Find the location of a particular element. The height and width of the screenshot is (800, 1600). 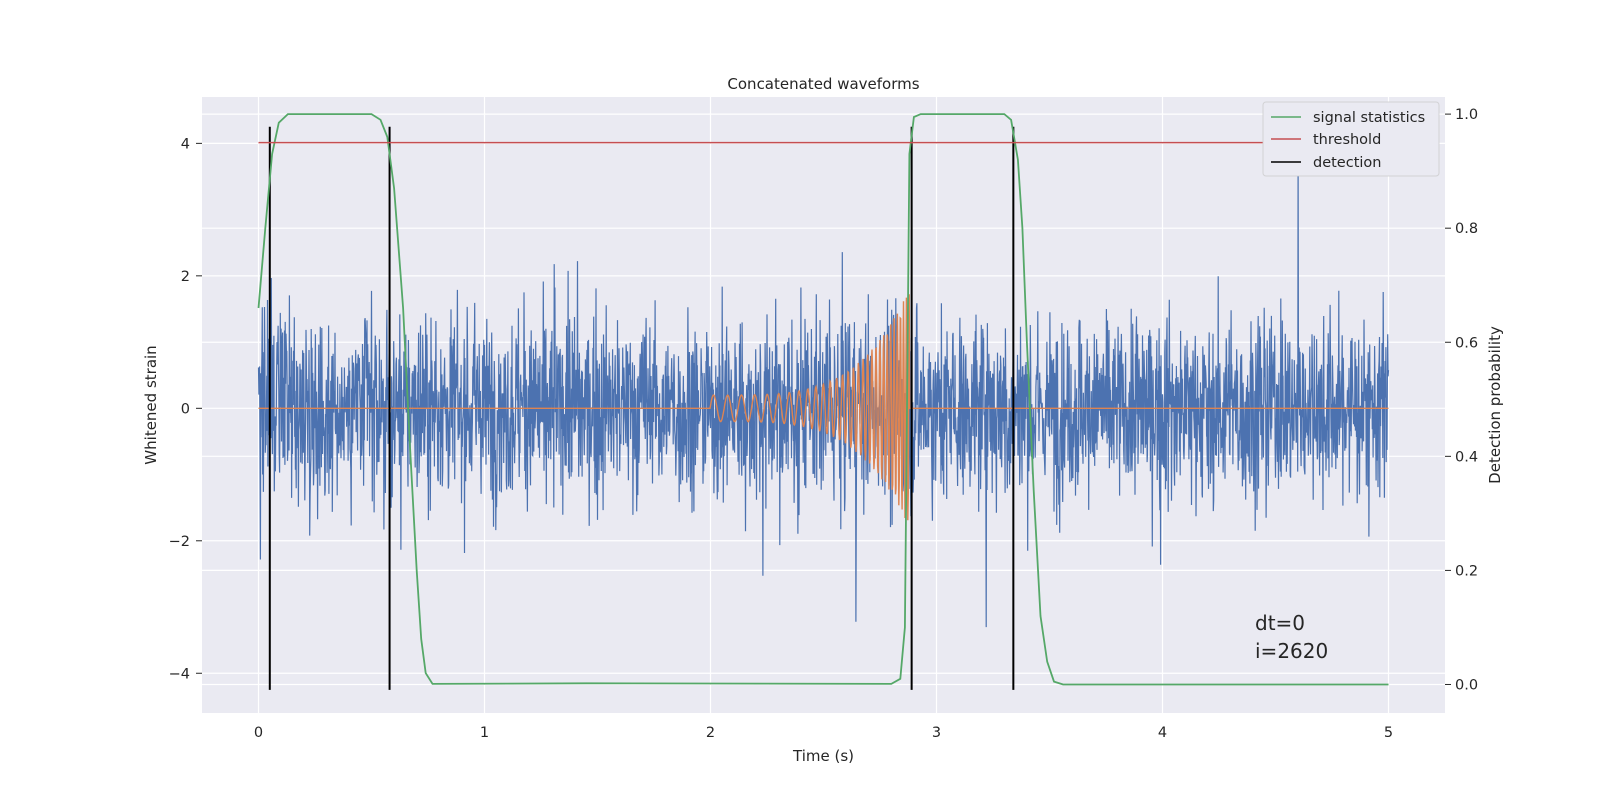

legend: signal statistics threshold detection is located at coordinates (1351, 139).